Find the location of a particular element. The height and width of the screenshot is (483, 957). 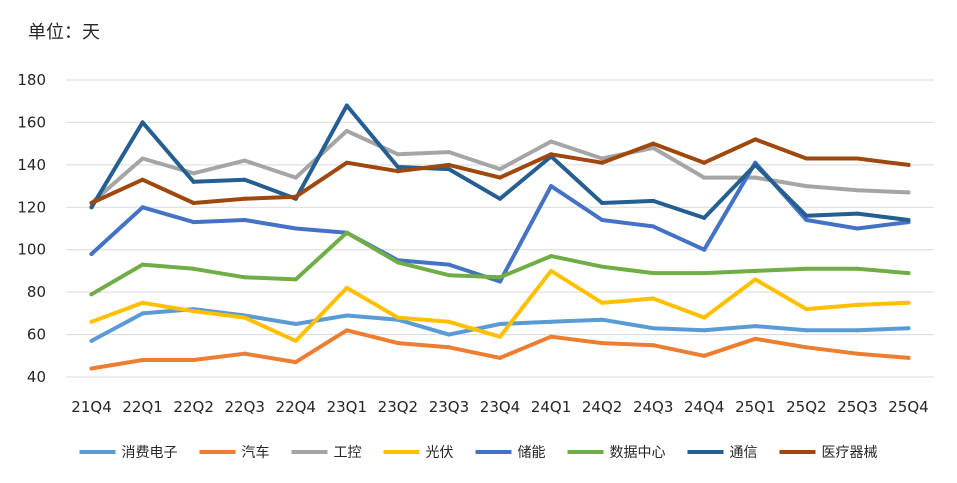

legend: 消费电子 汽车 工控 光伏 储能 数据中心 通信 医疗器械 is located at coordinates (478, 452).